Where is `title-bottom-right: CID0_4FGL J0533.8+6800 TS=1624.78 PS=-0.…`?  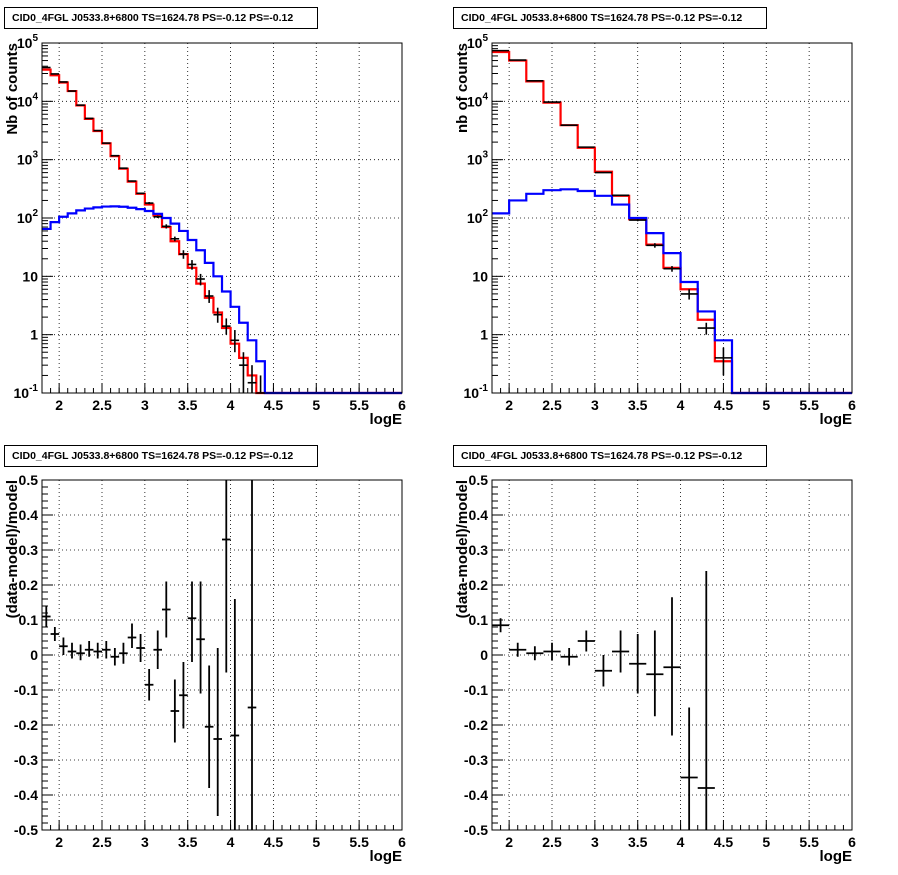 title-bottom-right: CID0_4FGL J0533.8+6800 TS=1624.78 PS=-0.… is located at coordinates (610, 456).